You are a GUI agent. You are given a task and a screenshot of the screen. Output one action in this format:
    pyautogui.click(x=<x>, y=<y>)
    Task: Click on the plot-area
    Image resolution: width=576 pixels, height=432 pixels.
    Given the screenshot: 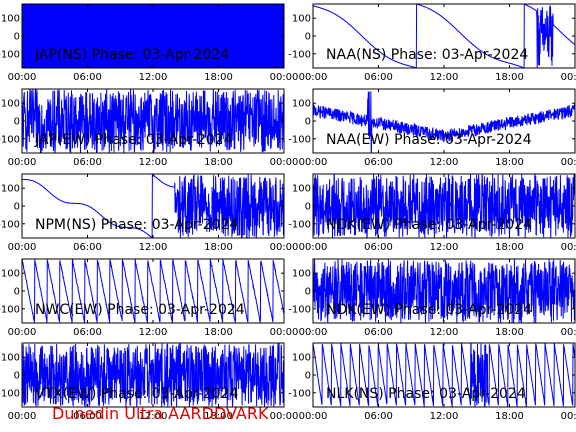 What is the action you would take?
    pyautogui.click(x=444, y=36)
    